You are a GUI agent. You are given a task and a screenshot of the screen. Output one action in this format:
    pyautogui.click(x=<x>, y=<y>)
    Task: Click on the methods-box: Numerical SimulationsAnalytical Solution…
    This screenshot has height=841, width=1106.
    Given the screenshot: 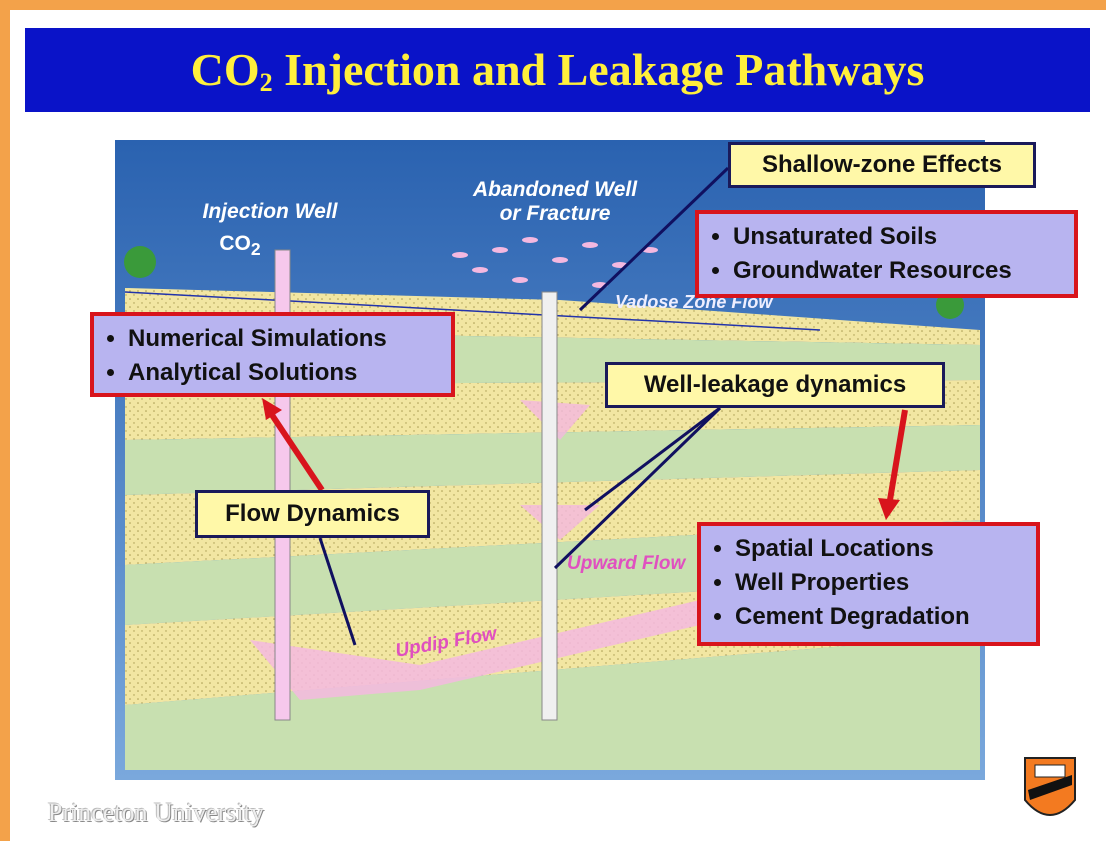 What is the action you would take?
    pyautogui.click(x=272, y=354)
    